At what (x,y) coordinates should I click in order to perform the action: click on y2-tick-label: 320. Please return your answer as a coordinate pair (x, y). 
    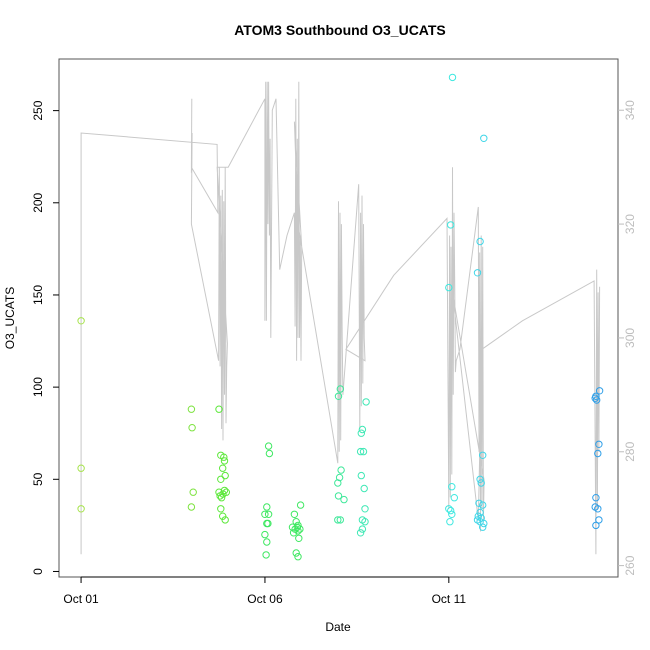
    Looking at the image, I should click on (630, 224).